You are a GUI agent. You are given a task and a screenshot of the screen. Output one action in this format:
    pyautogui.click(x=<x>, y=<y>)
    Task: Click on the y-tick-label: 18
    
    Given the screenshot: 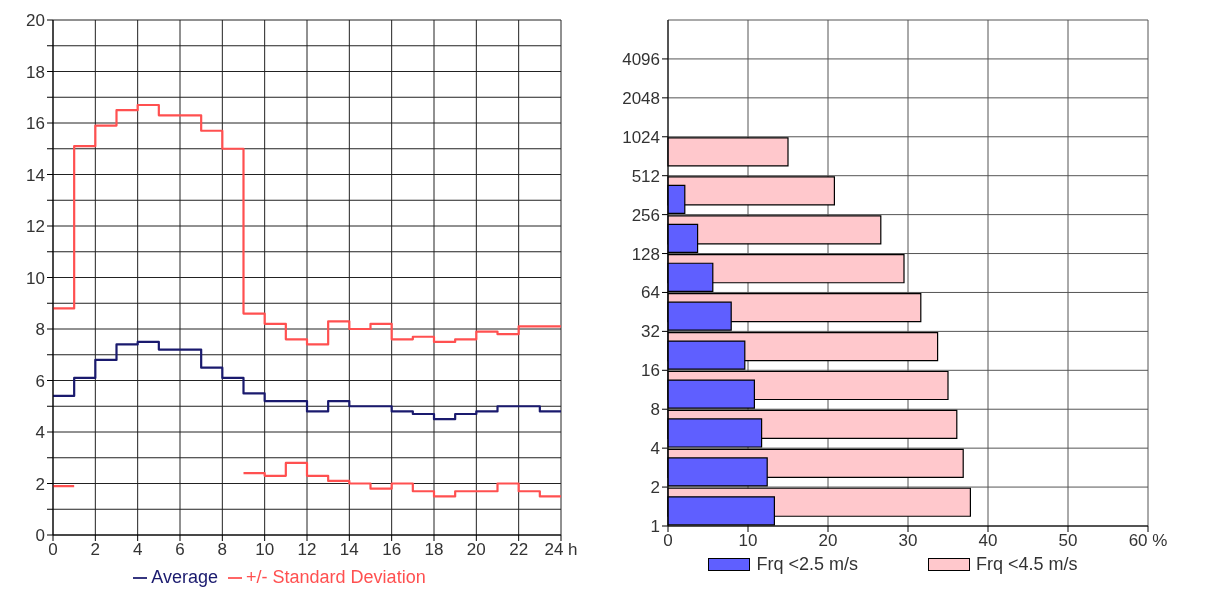 What is the action you would take?
    pyautogui.click(x=35, y=72)
    